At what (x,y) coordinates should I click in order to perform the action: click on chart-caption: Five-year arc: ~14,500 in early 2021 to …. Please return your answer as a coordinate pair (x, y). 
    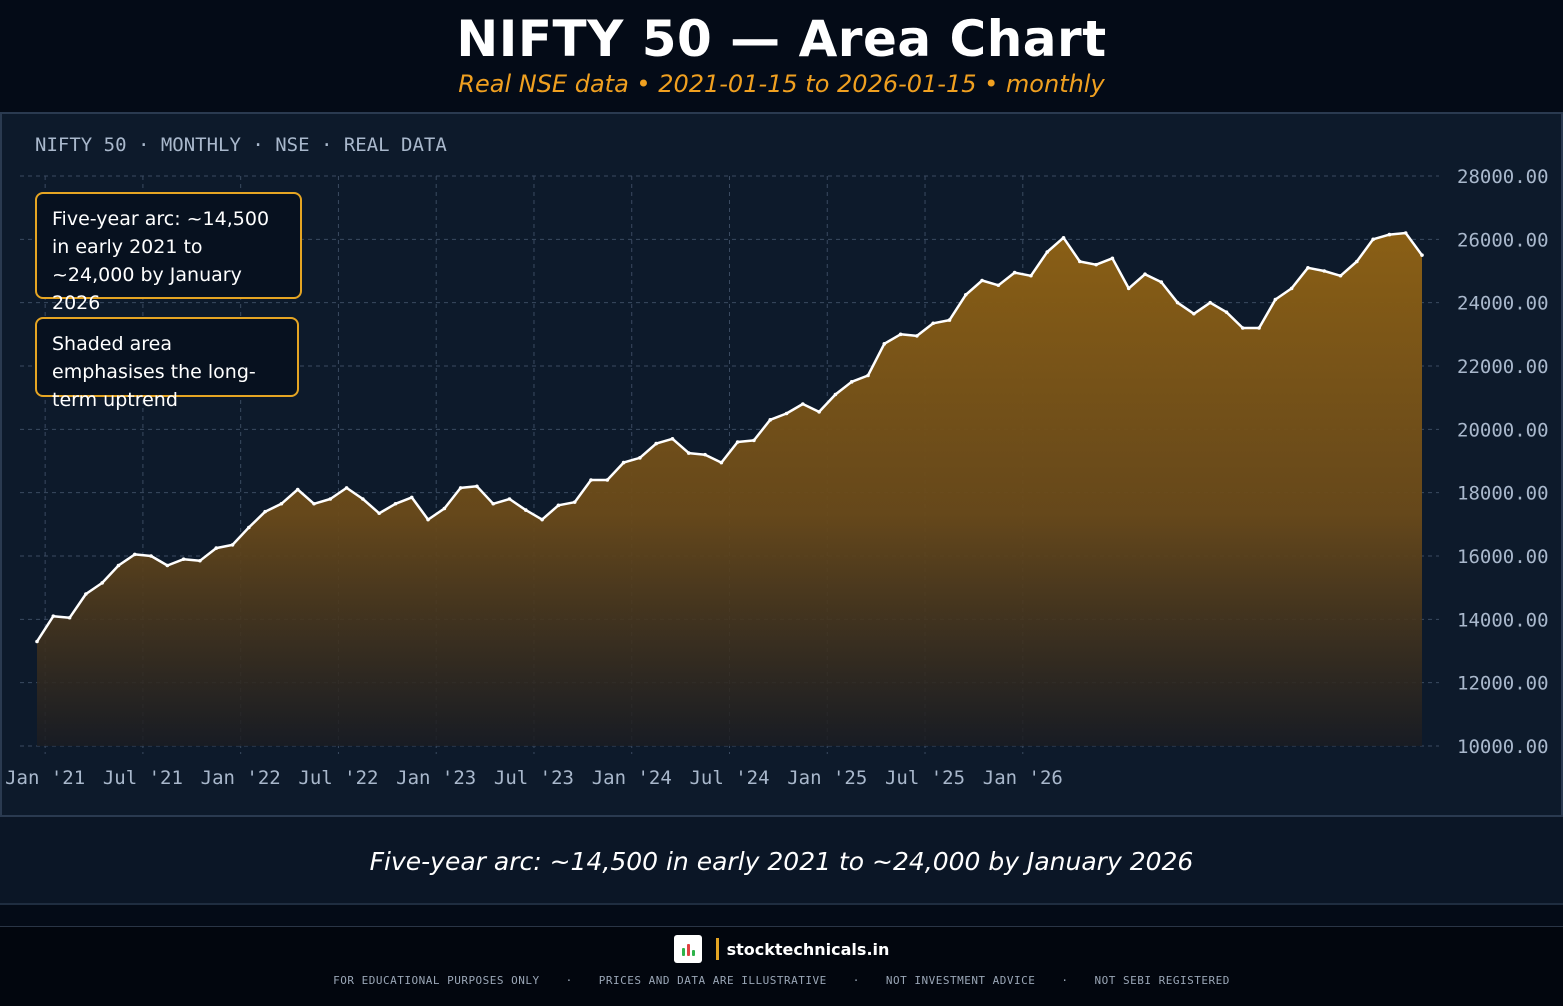
    Looking at the image, I should click on (781, 861).